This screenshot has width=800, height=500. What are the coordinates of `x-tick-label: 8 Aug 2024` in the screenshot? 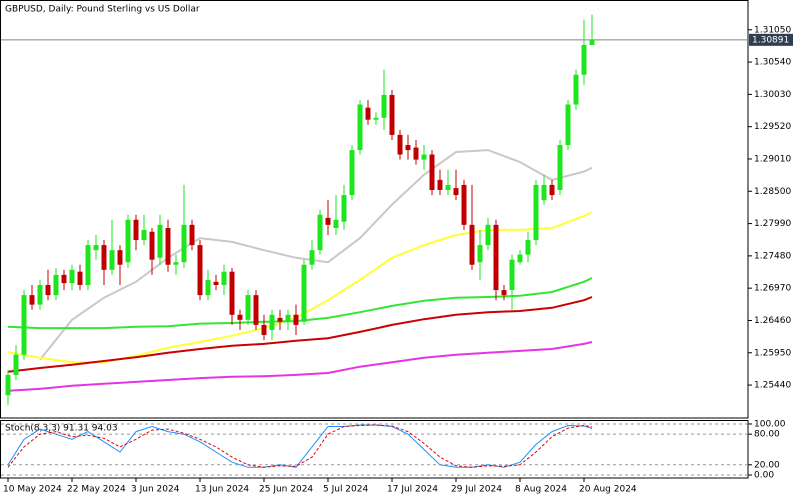 It's located at (541, 490).